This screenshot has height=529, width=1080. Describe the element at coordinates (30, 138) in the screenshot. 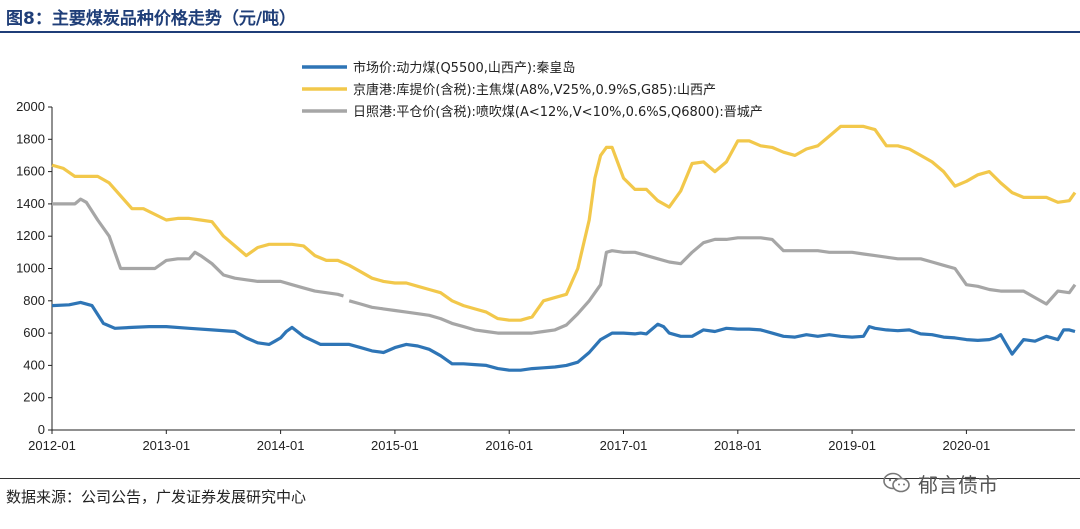

I see `y-tick-label: 1800` at that location.